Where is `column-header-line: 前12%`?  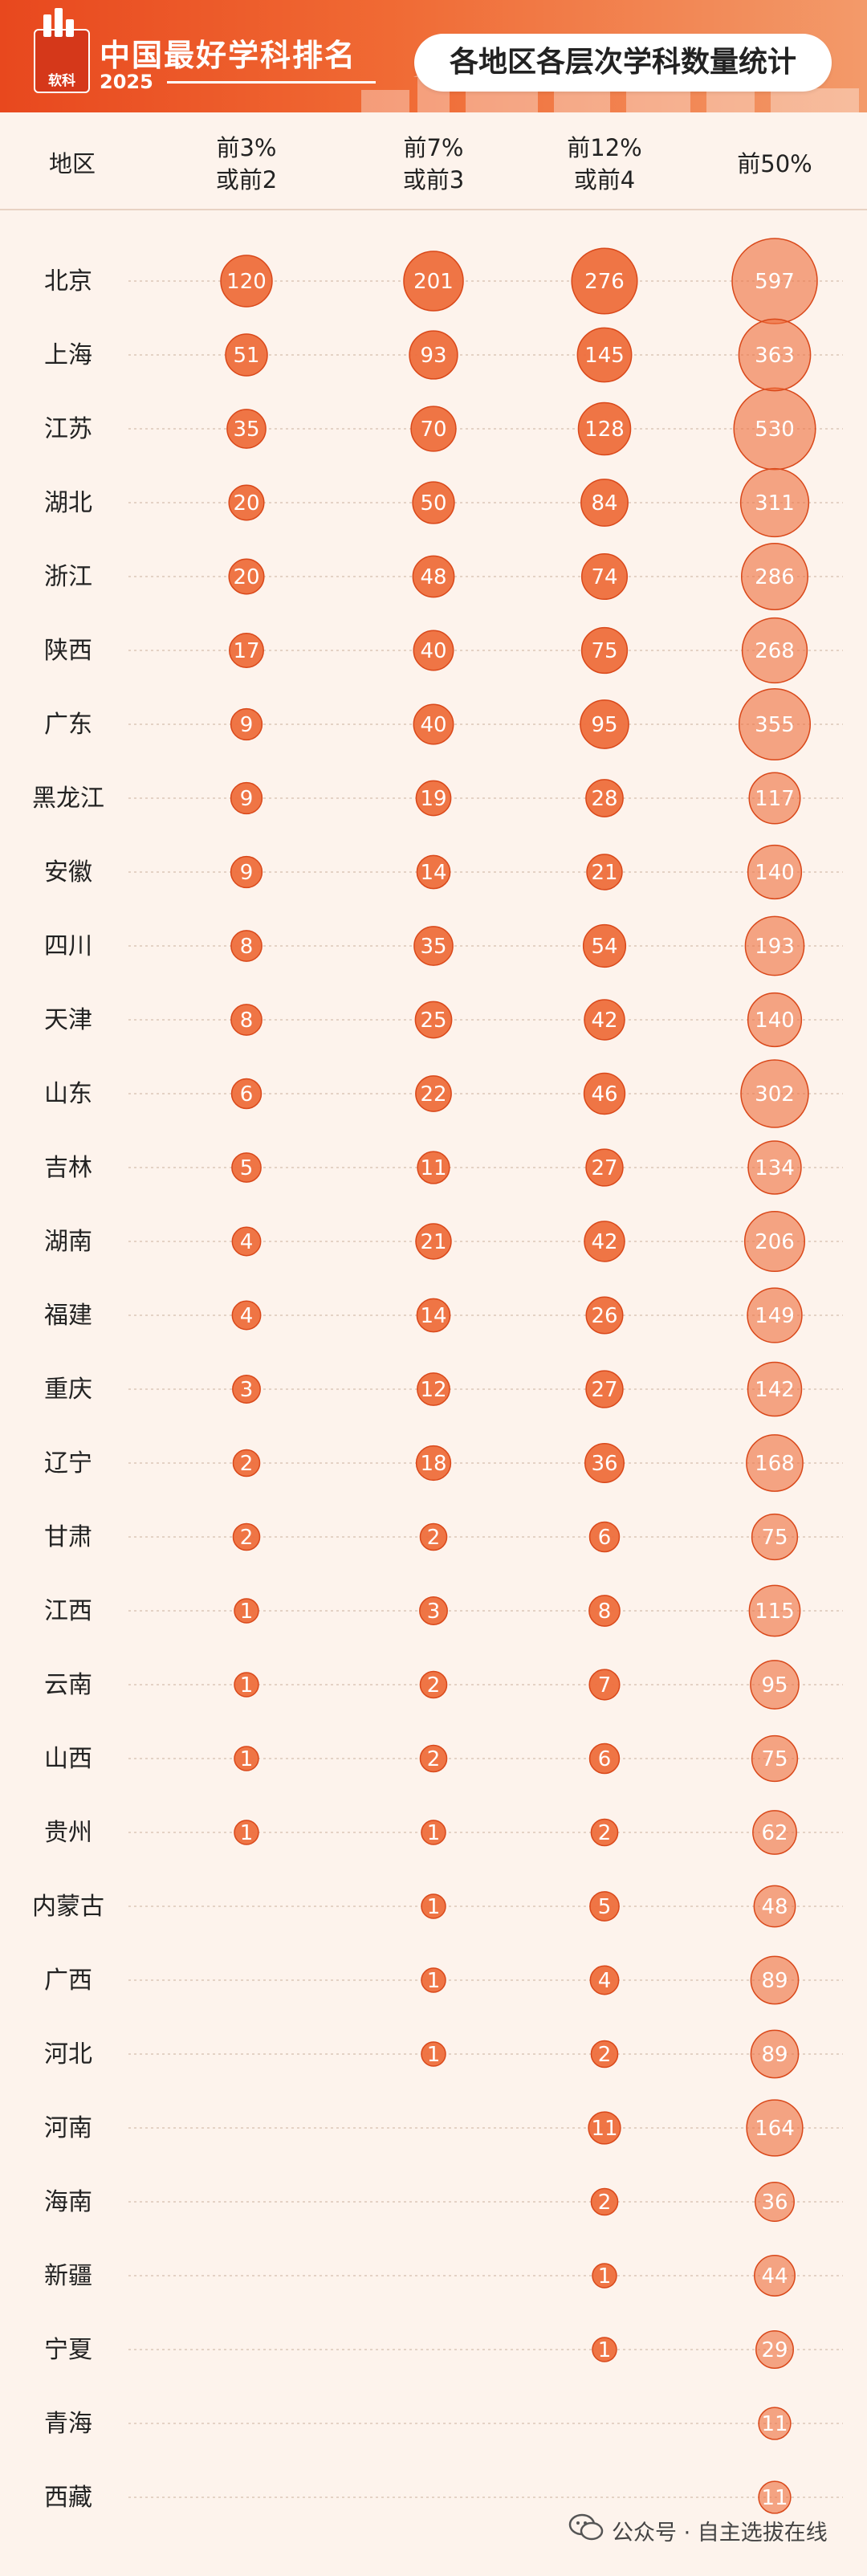 column-header-line: 前12% is located at coordinates (604, 147).